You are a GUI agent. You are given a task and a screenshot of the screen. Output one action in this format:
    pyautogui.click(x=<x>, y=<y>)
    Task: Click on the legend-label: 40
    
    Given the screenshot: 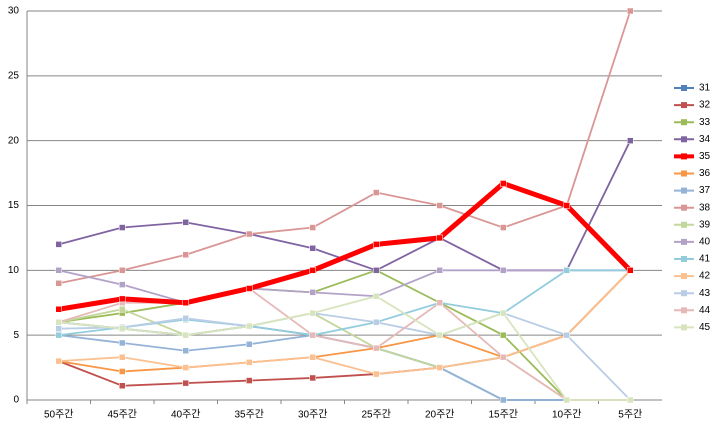 What is the action you would take?
    pyautogui.click(x=705, y=242)
    